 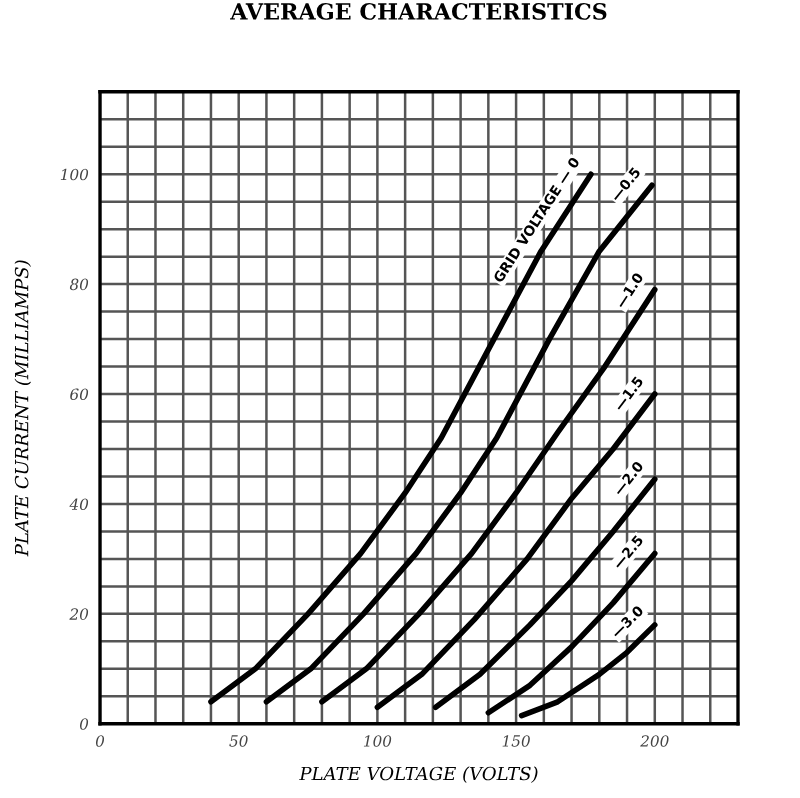 I want to click on chart-title: AVERAGE CHARACTERISTICS, so click(x=418, y=11).